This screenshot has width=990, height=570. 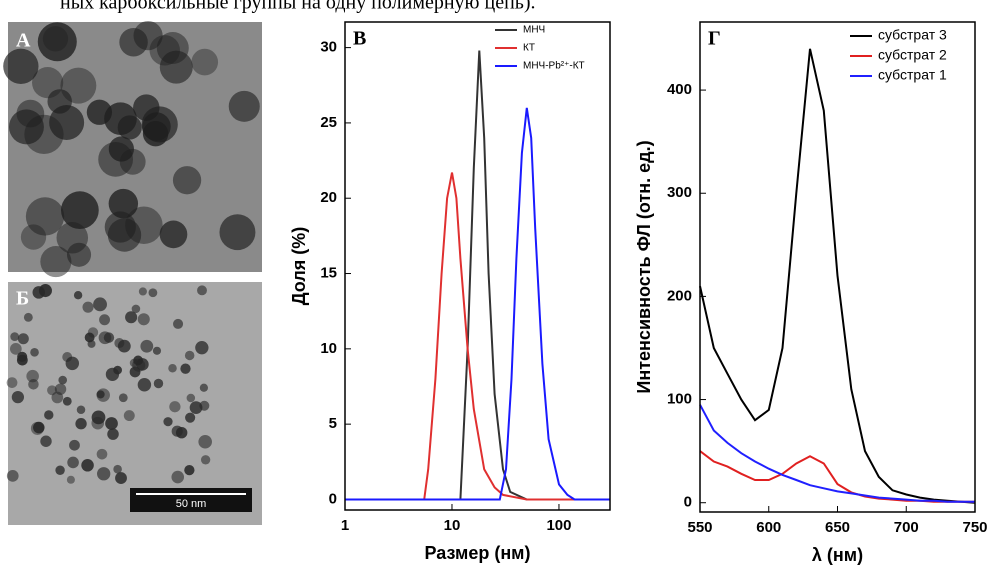 What do you see at coordinates (679, 89) in the screenshot?
I see `y-tick-label: 400` at bounding box center [679, 89].